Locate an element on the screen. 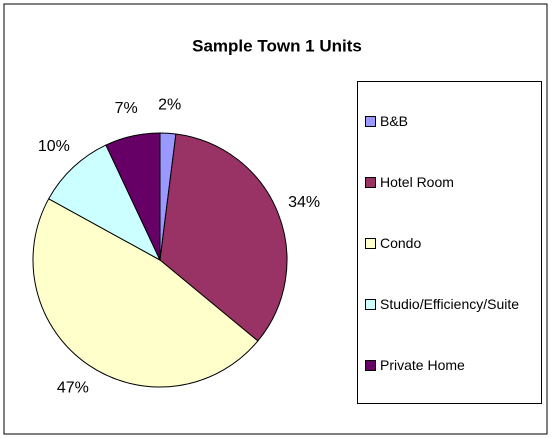 Image resolution: width=552 pixels, height=438 pixels. chart-title: Sample Town 1 Units is located at coordinates (277, 45).